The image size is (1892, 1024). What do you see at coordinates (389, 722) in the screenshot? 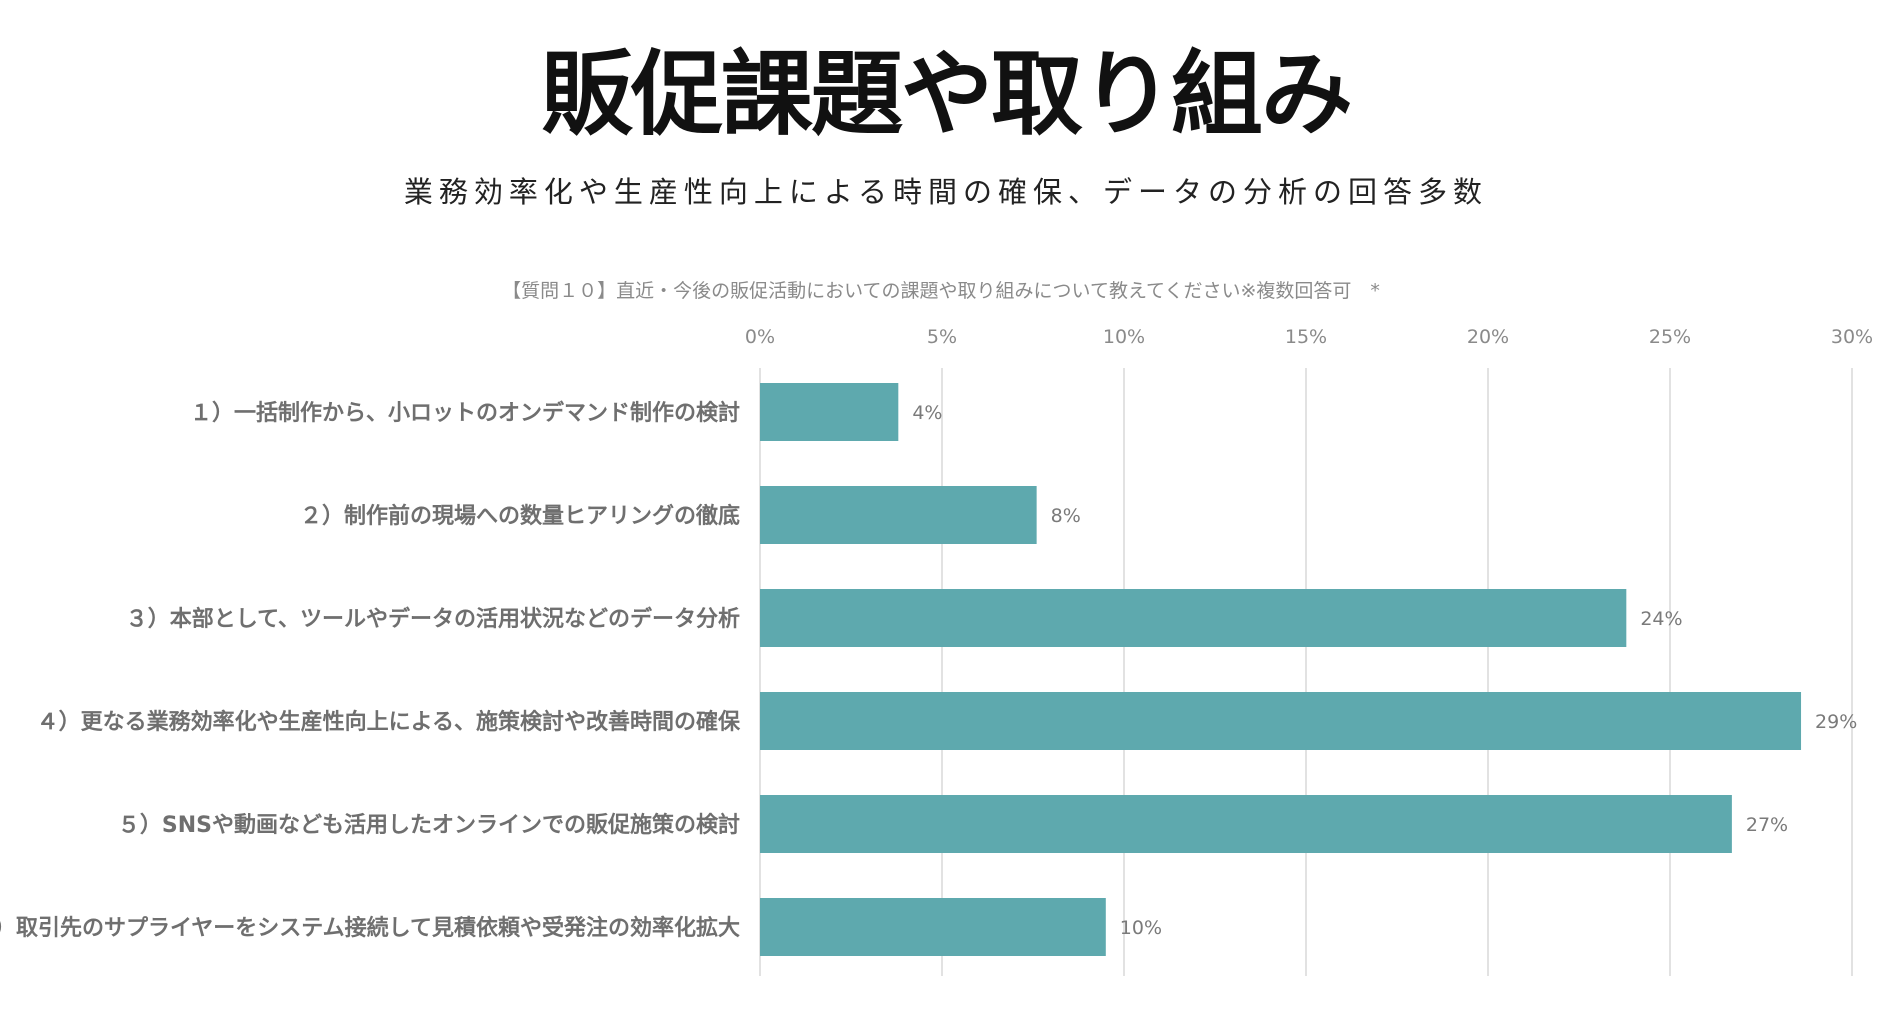
I see `category-label: ４）更なる業務効率化や生産性向上による、施策検討や改善時間の確保` at bounding box center [389, 722].